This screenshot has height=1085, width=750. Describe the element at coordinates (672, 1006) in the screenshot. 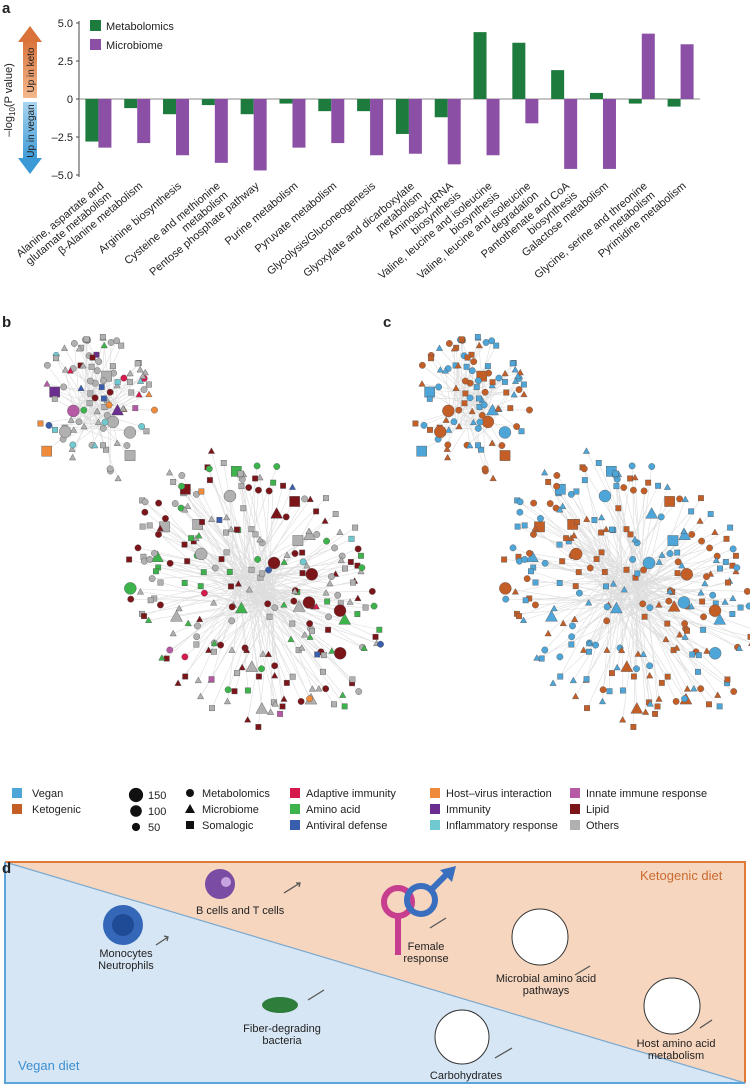

I see `molecule-icon` at that location.